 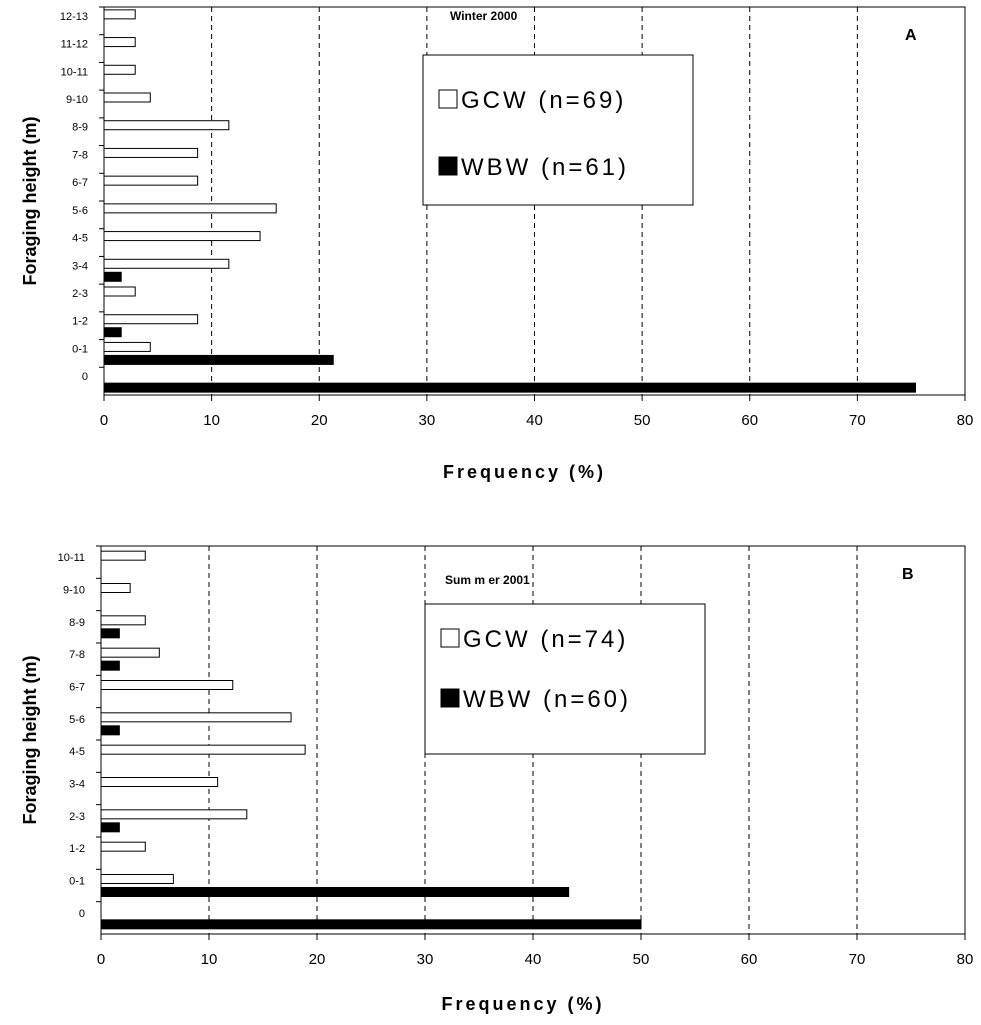 I want to click on legend-label: WBW (n=60), so click(x=547, y=699).